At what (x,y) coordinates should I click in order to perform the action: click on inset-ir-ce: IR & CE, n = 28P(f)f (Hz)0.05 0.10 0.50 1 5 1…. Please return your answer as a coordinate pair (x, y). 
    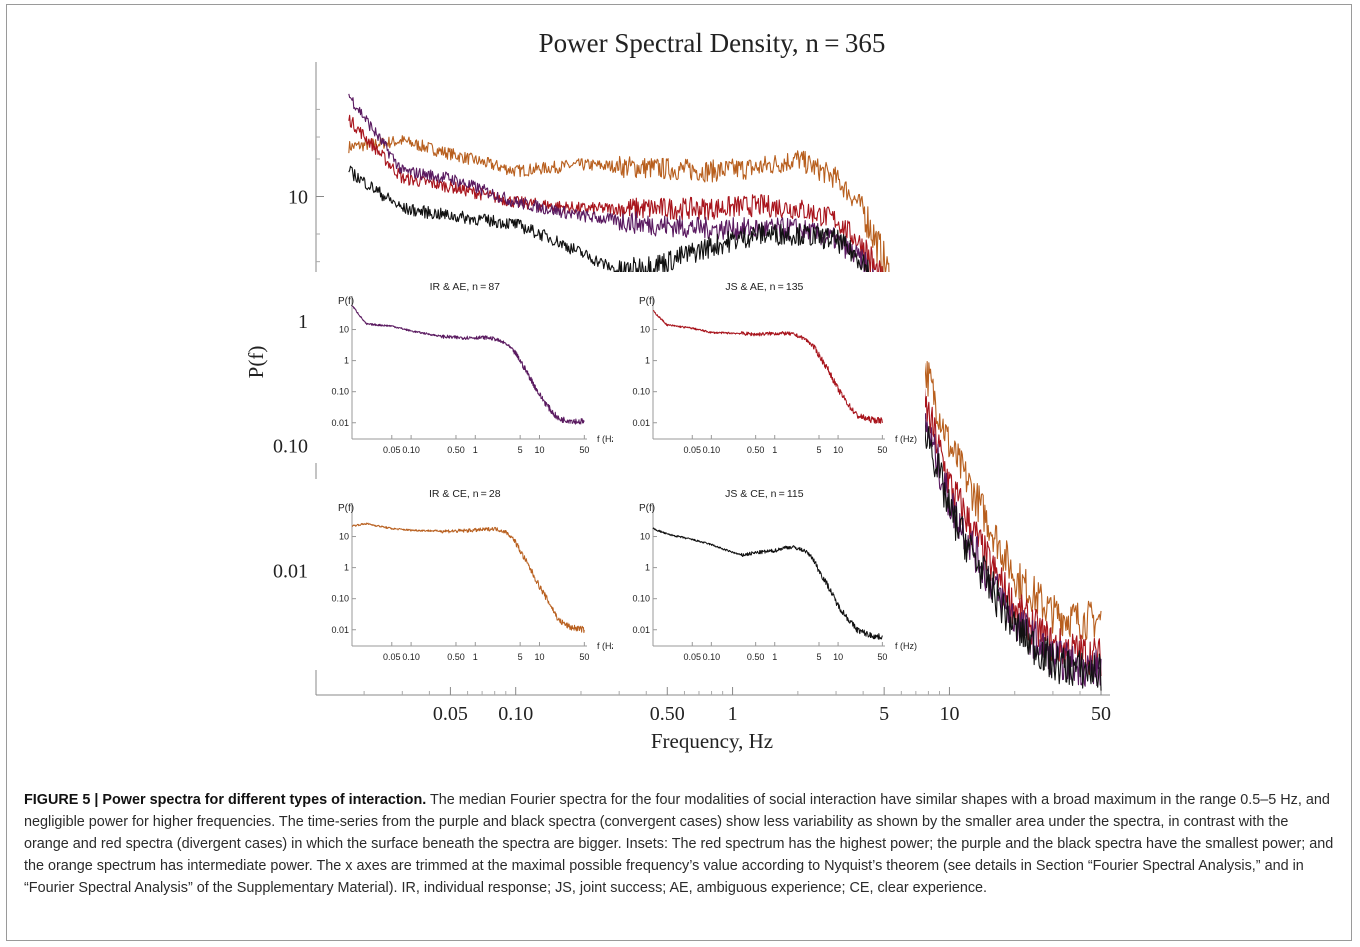
    Looking at the image, I should click on (469, 574).